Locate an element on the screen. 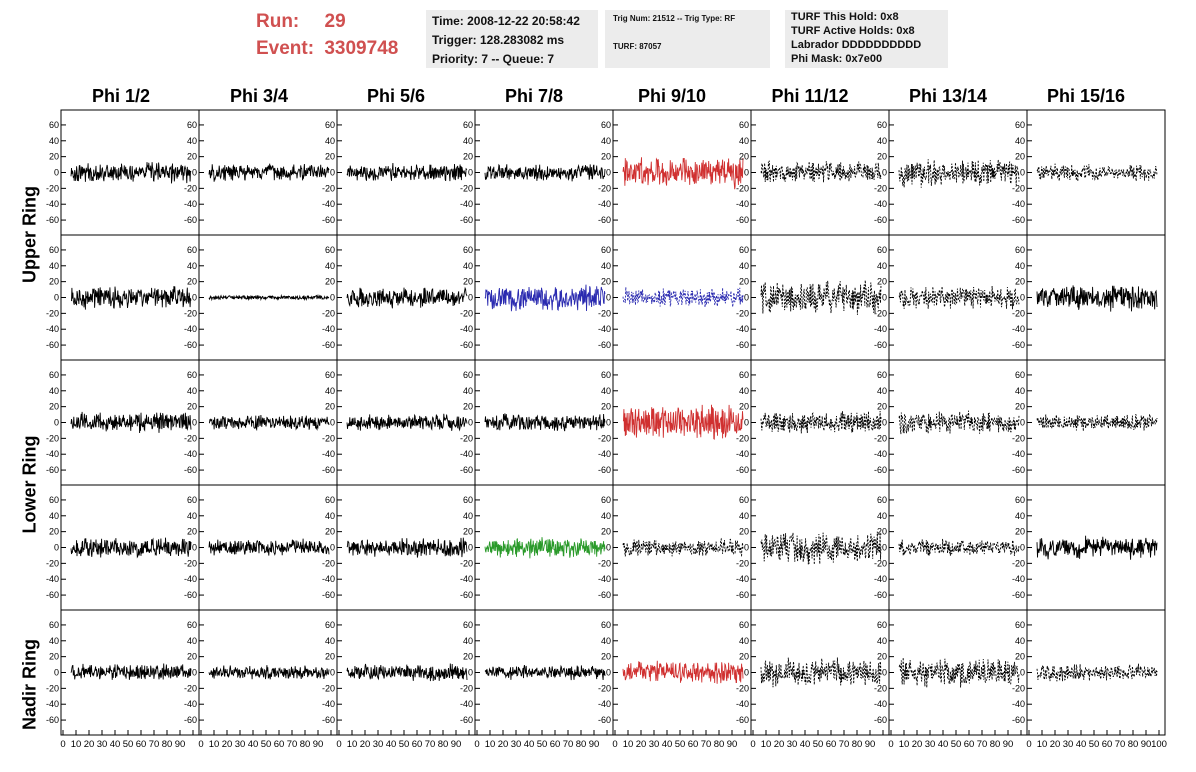 This screenshot has width=1196, height=772. waveform-r2-c8 is located at coordinates (1097, 298).